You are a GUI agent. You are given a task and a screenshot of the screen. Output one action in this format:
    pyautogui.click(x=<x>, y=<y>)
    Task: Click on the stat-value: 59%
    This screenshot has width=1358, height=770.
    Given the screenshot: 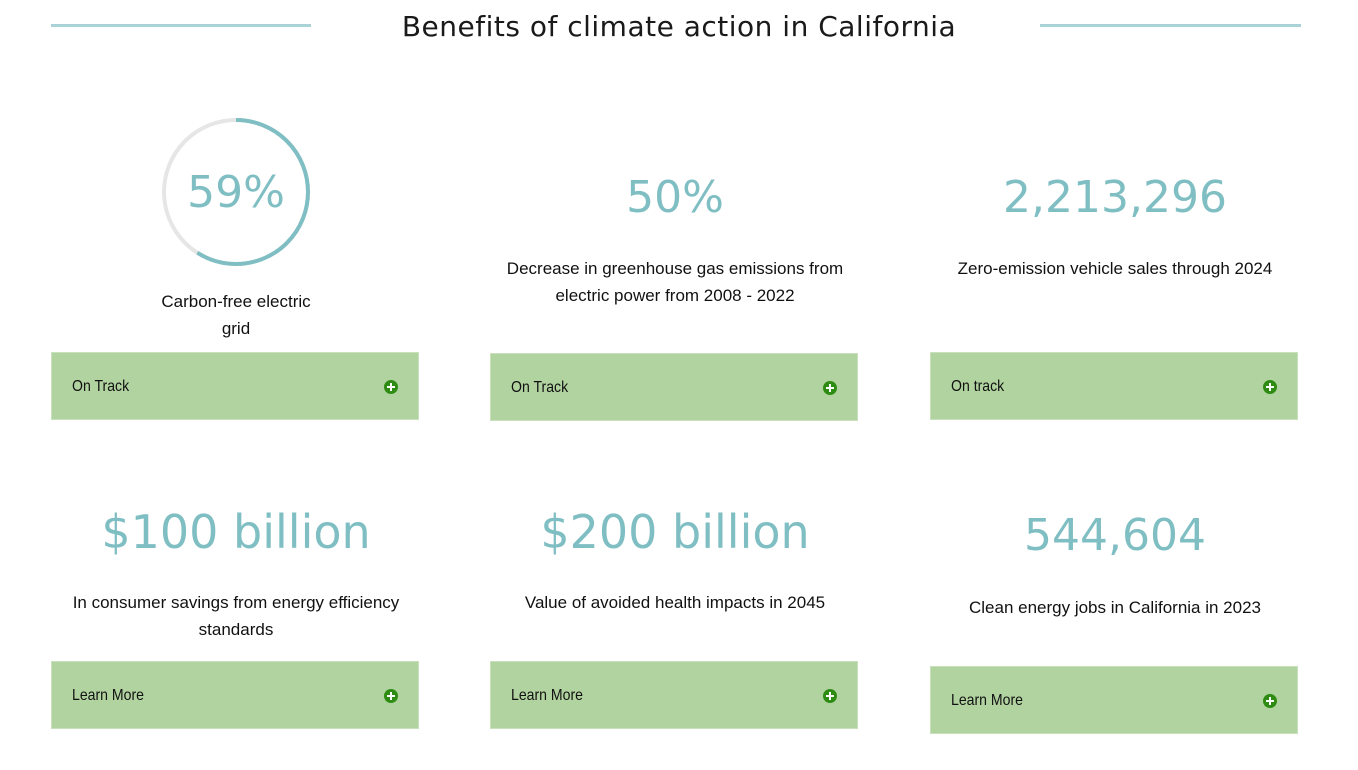 What is the action you would take?
    pyautogui.click(x=236, y=192)
    